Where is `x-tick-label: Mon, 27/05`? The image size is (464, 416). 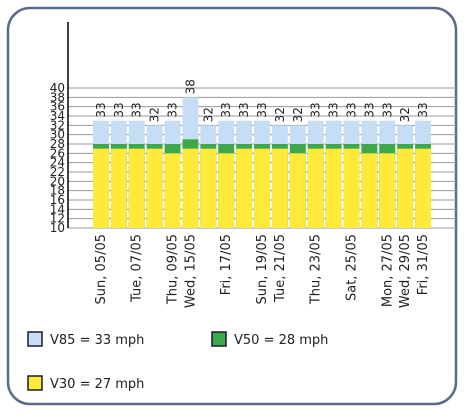 x-tick-label: Mon, 27/05 is located at coordinates (387, 270).